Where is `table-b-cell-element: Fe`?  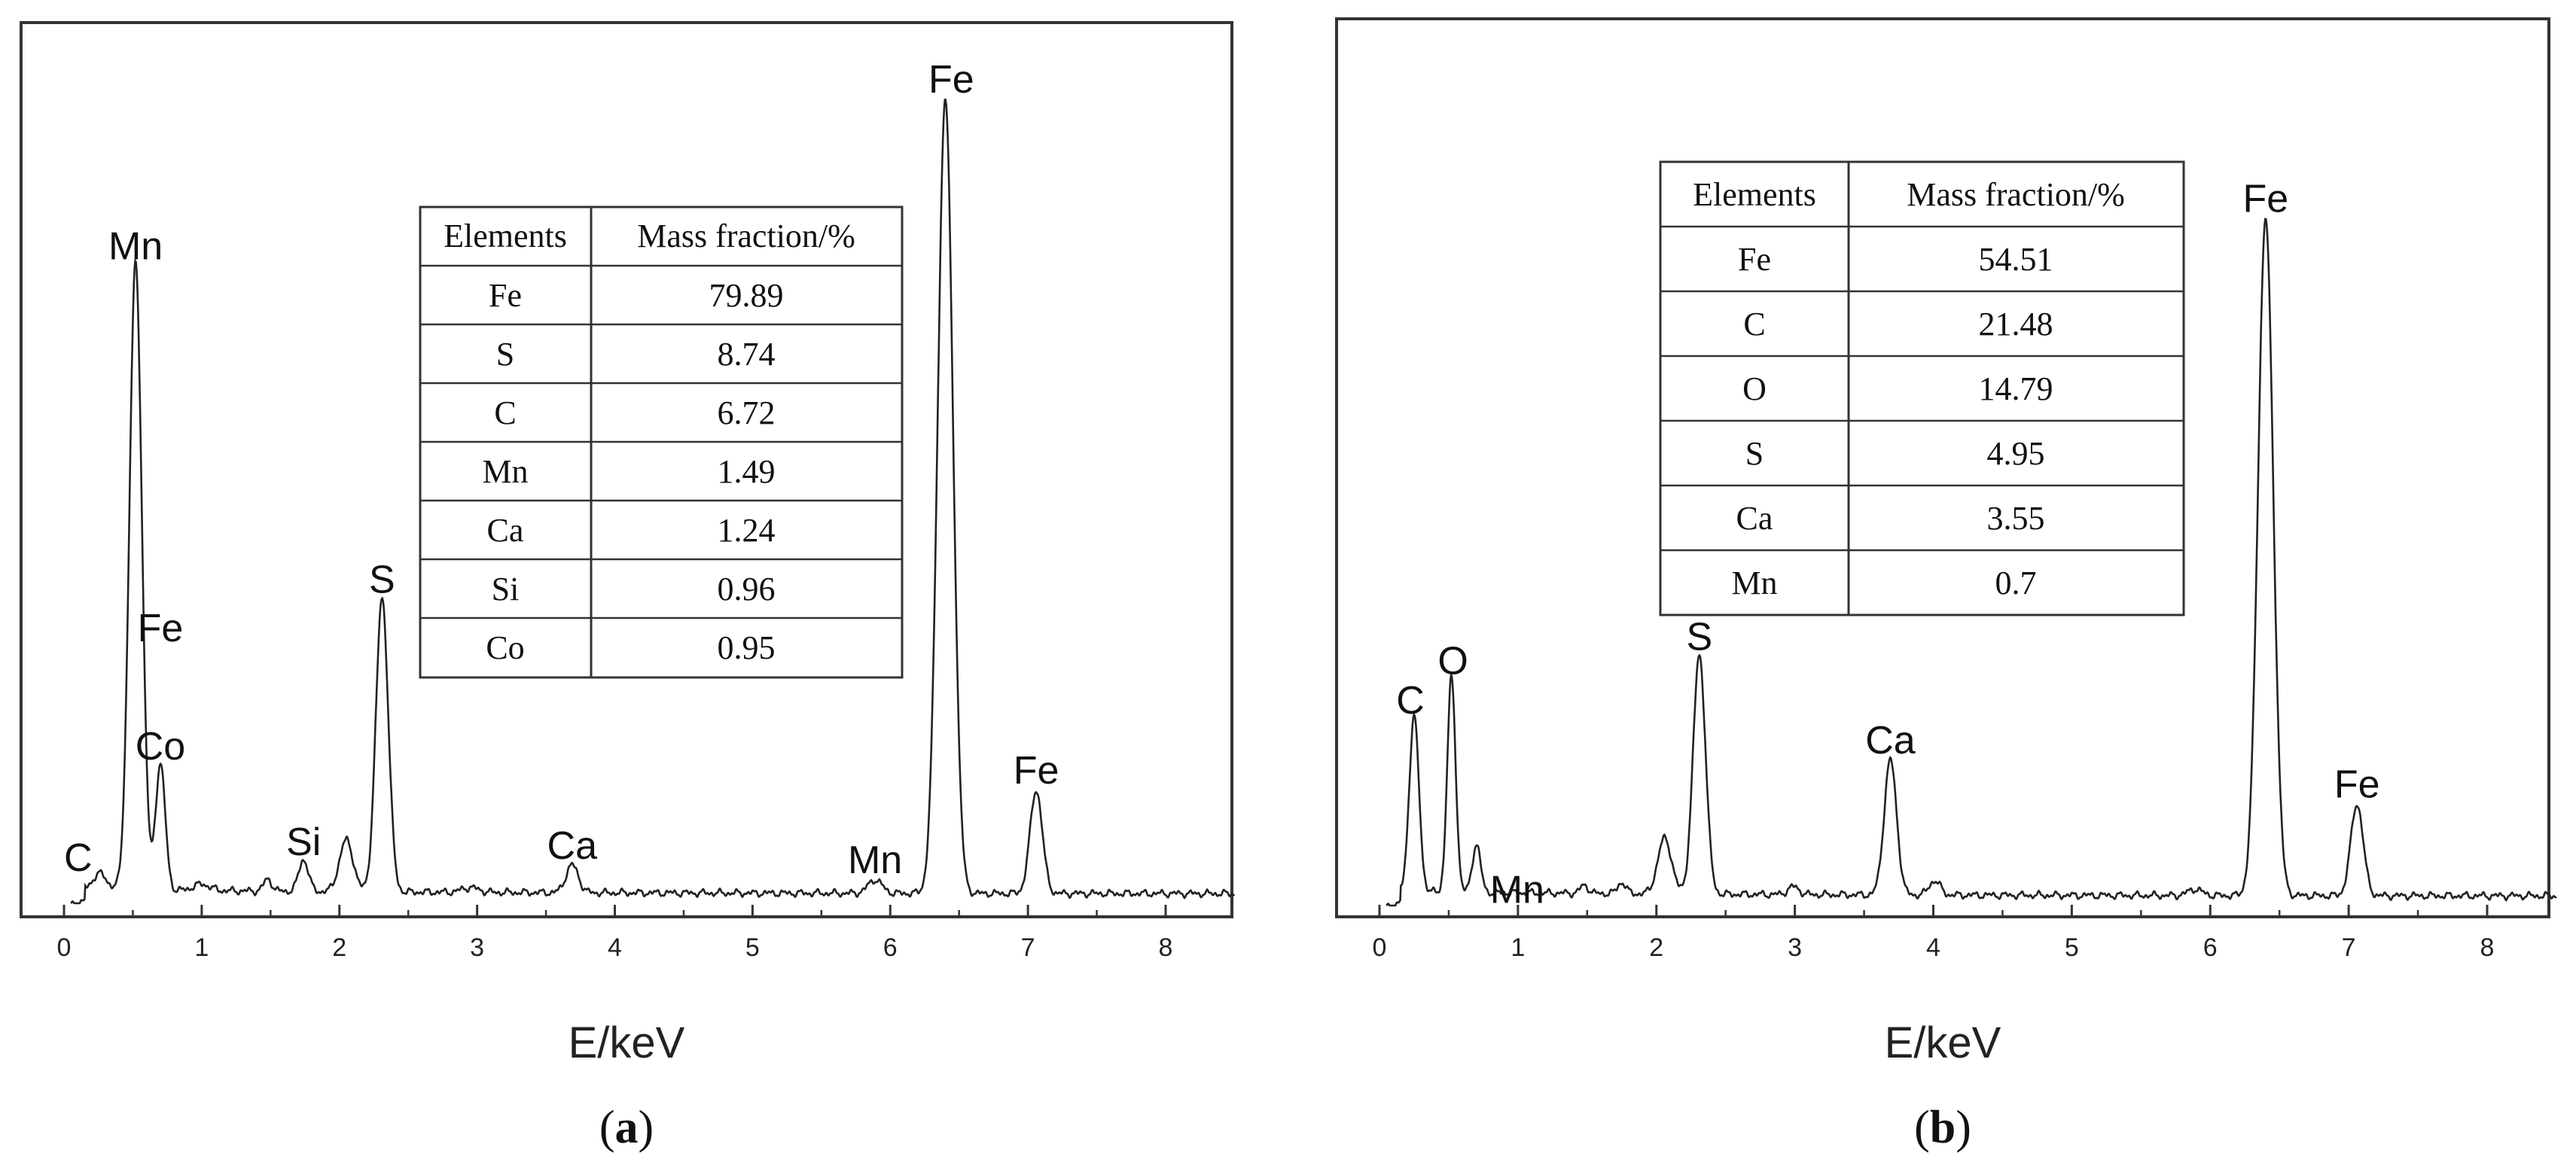 table-b-cell-element: Fe is located at coordinates (1754, 259).